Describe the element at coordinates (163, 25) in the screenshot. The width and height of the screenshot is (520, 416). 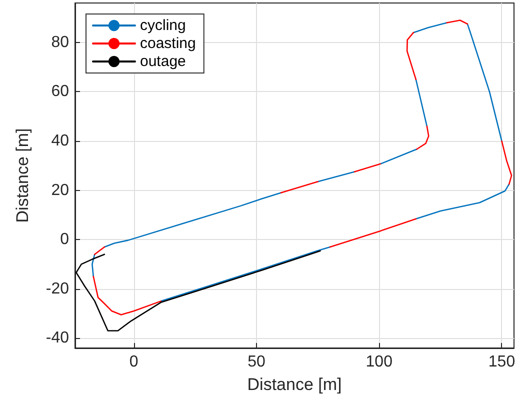
I see `legend-label: cycling` at that location.